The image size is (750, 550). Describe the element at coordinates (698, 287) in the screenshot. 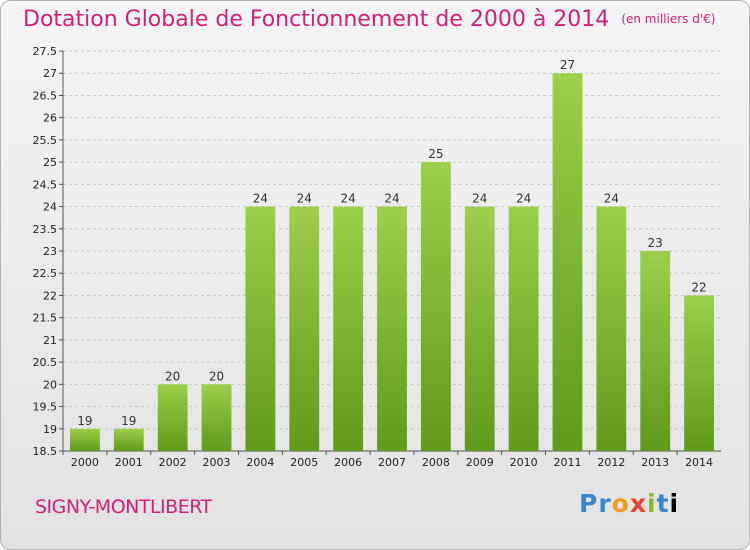

I see `data-label-2014: 22` at that location.